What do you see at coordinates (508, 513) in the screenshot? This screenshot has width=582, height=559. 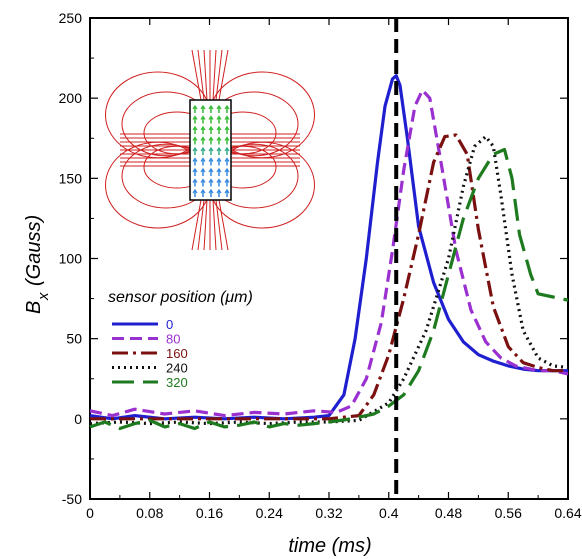 I see `x-tick-label: 0.56` at bounding box center [508, 513].